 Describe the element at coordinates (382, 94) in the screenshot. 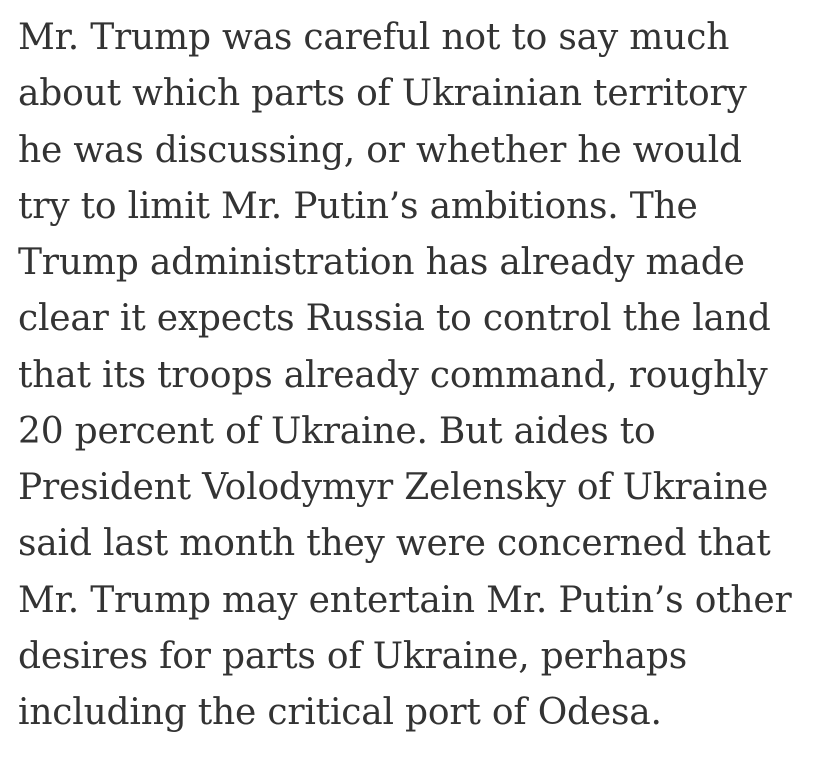

I see `paragraph-line: about which parts of Ukrainian territory` at that location.